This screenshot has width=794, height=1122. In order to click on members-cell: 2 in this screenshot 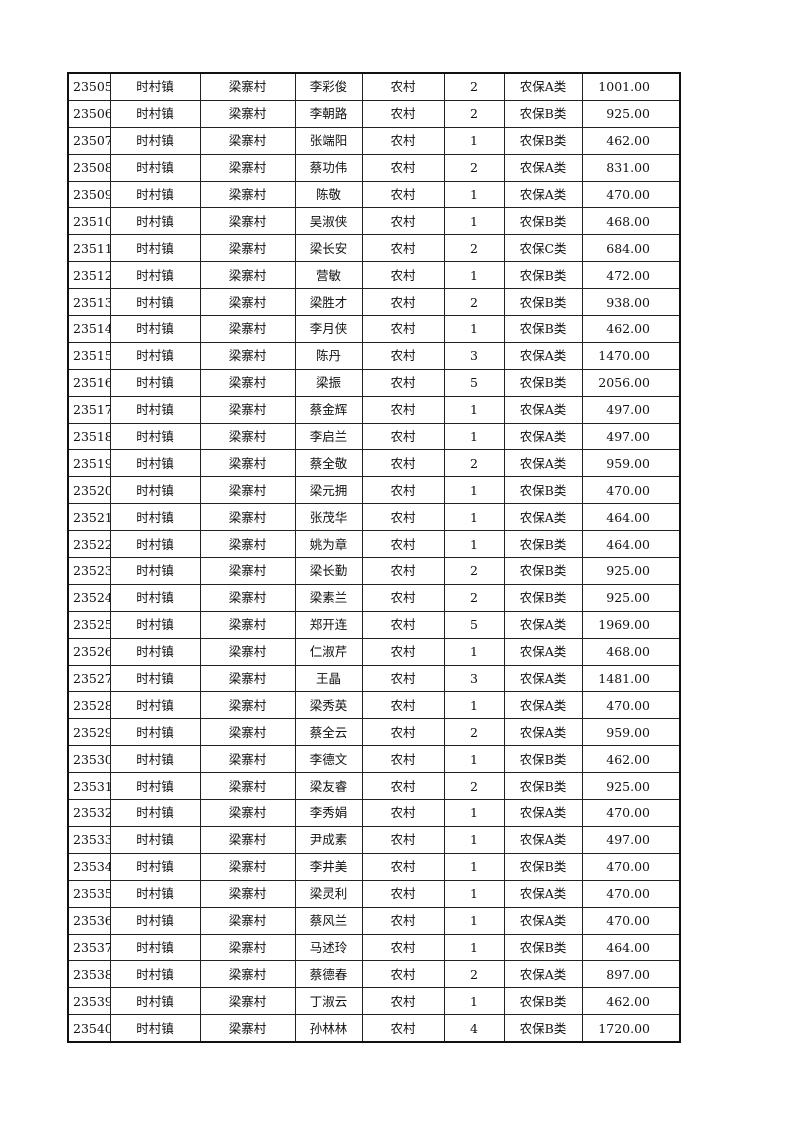, I will do `click(474, 571)`.